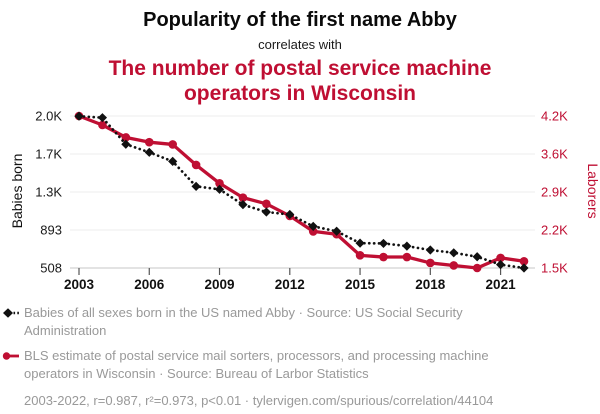  Describe the element at coordinates (48, 154) in the screenshot. I see `left-axis-tick-label: 1.7K` at that location.